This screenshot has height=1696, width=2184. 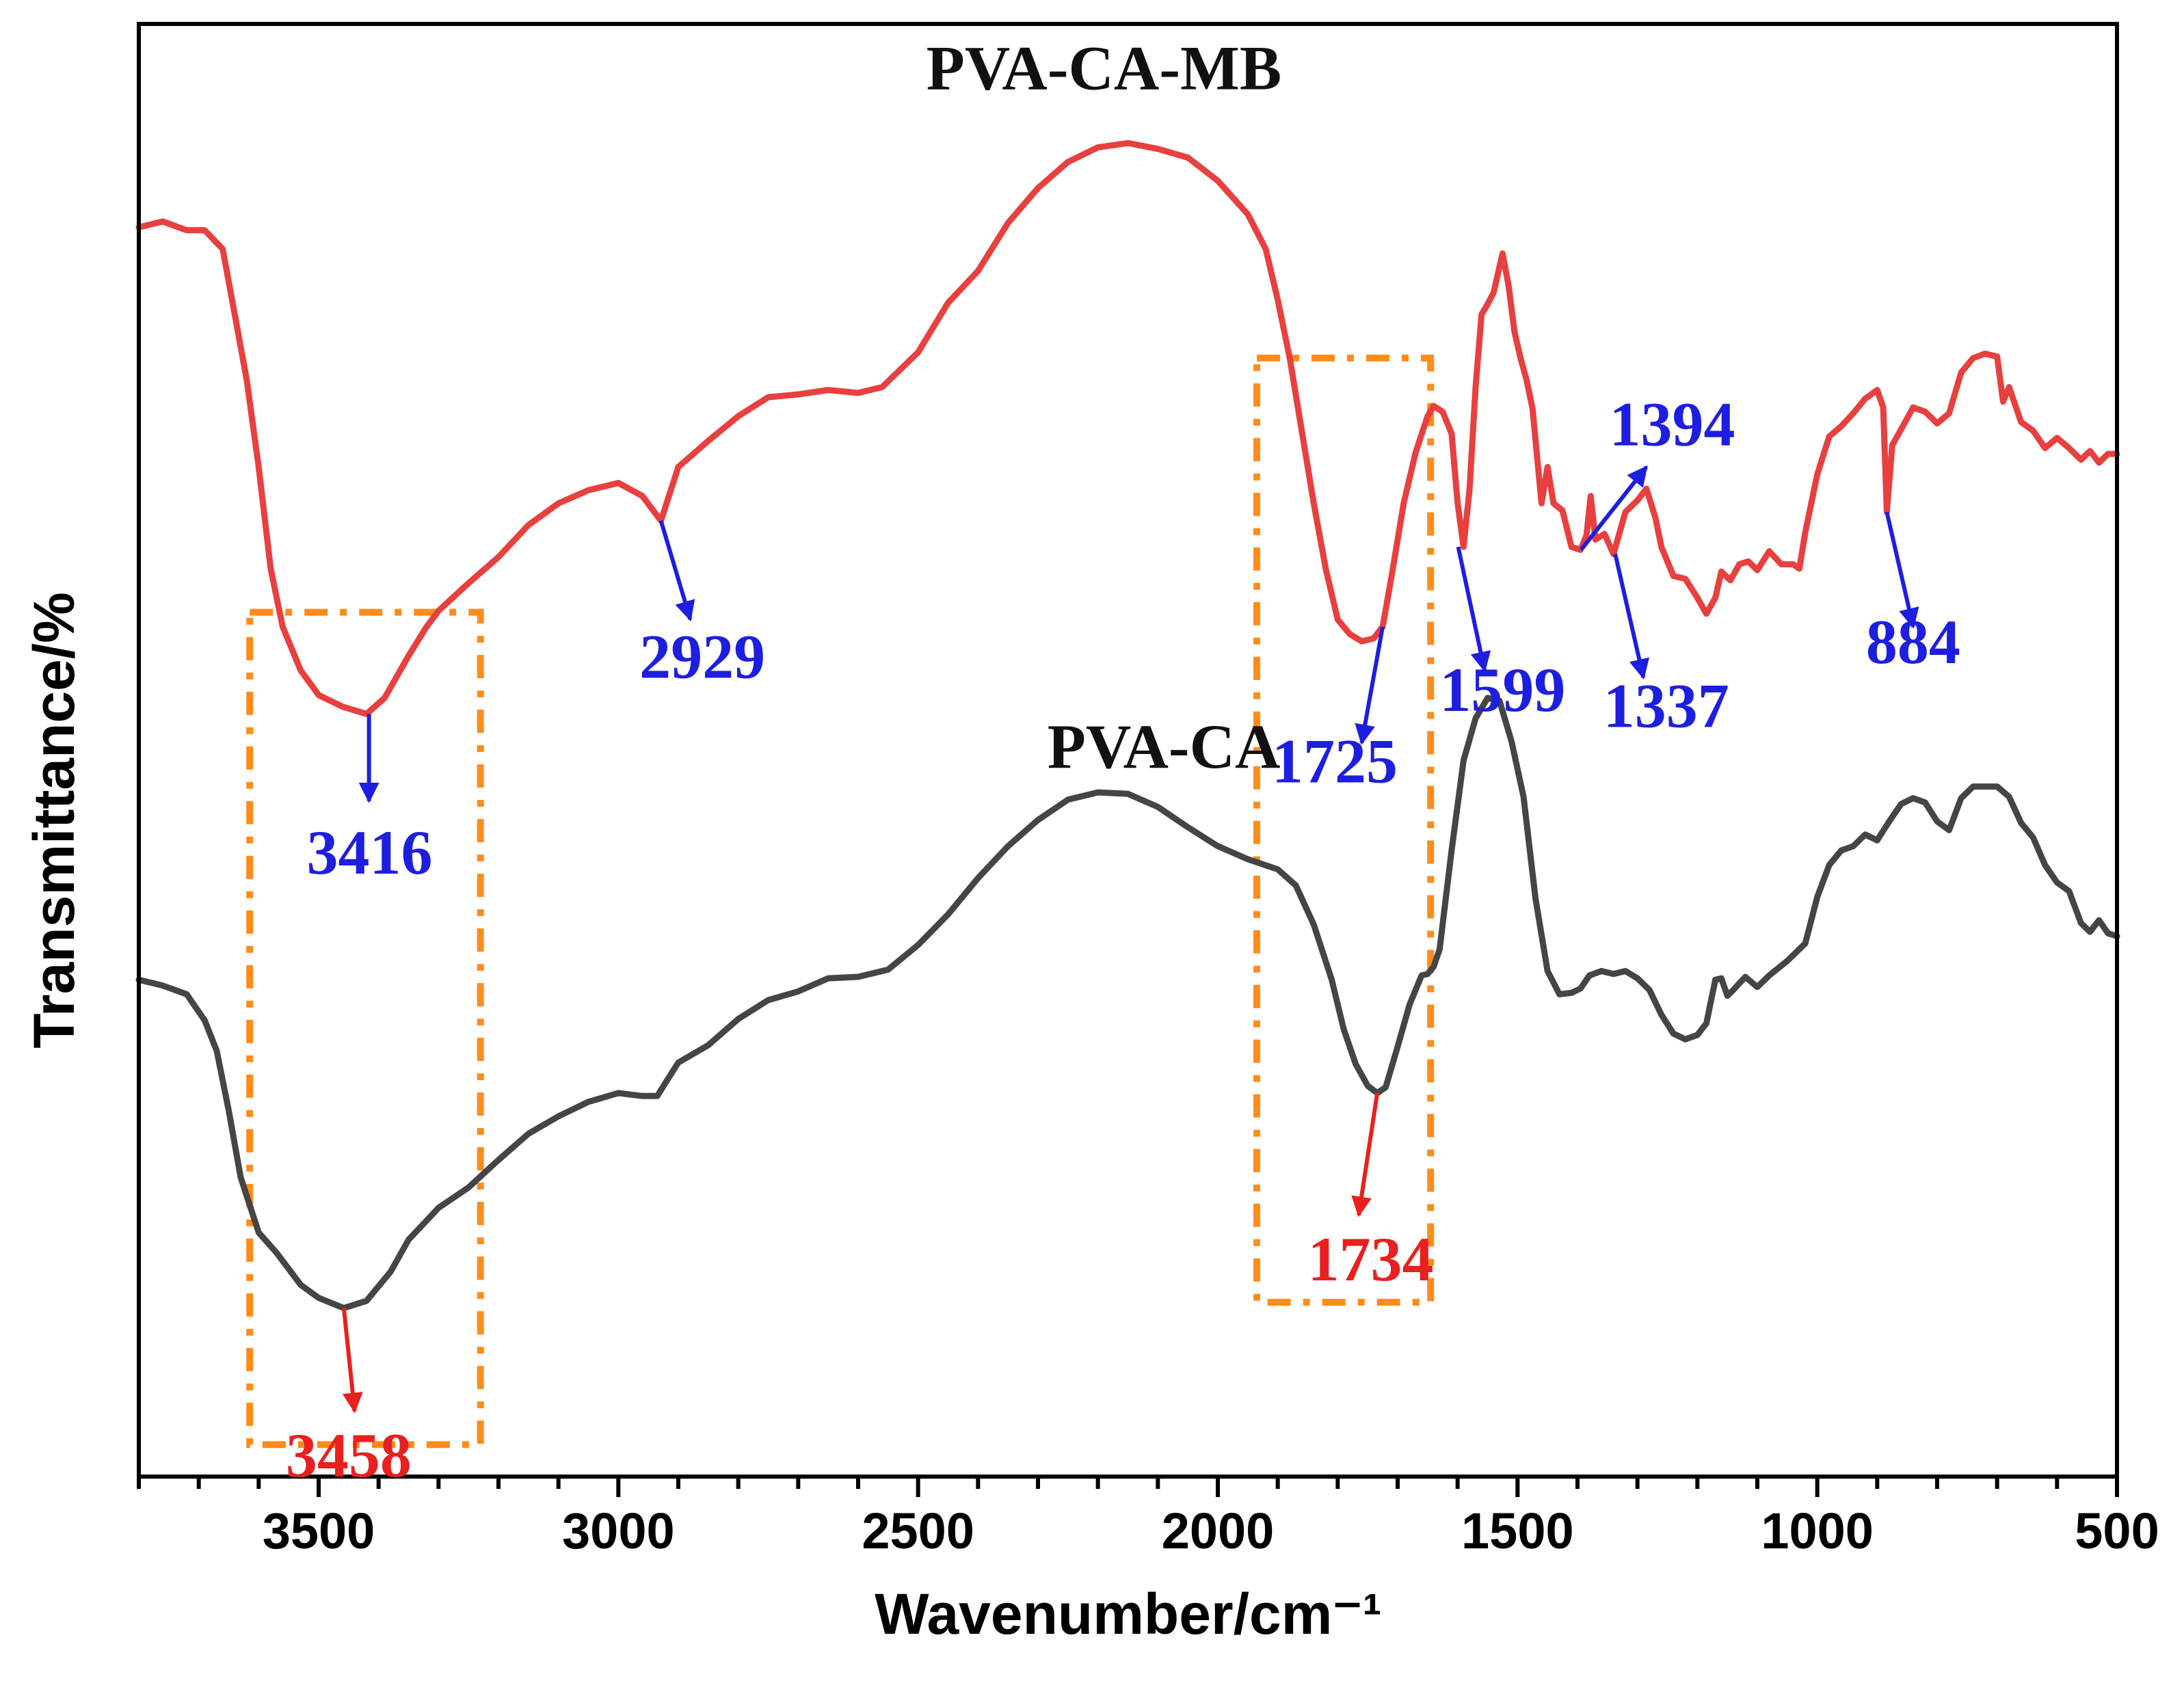 What do you see at coordinates (1672, 424) in the screenshot?
I see `peak-label: 1394` at bounding box center [1672, 424].